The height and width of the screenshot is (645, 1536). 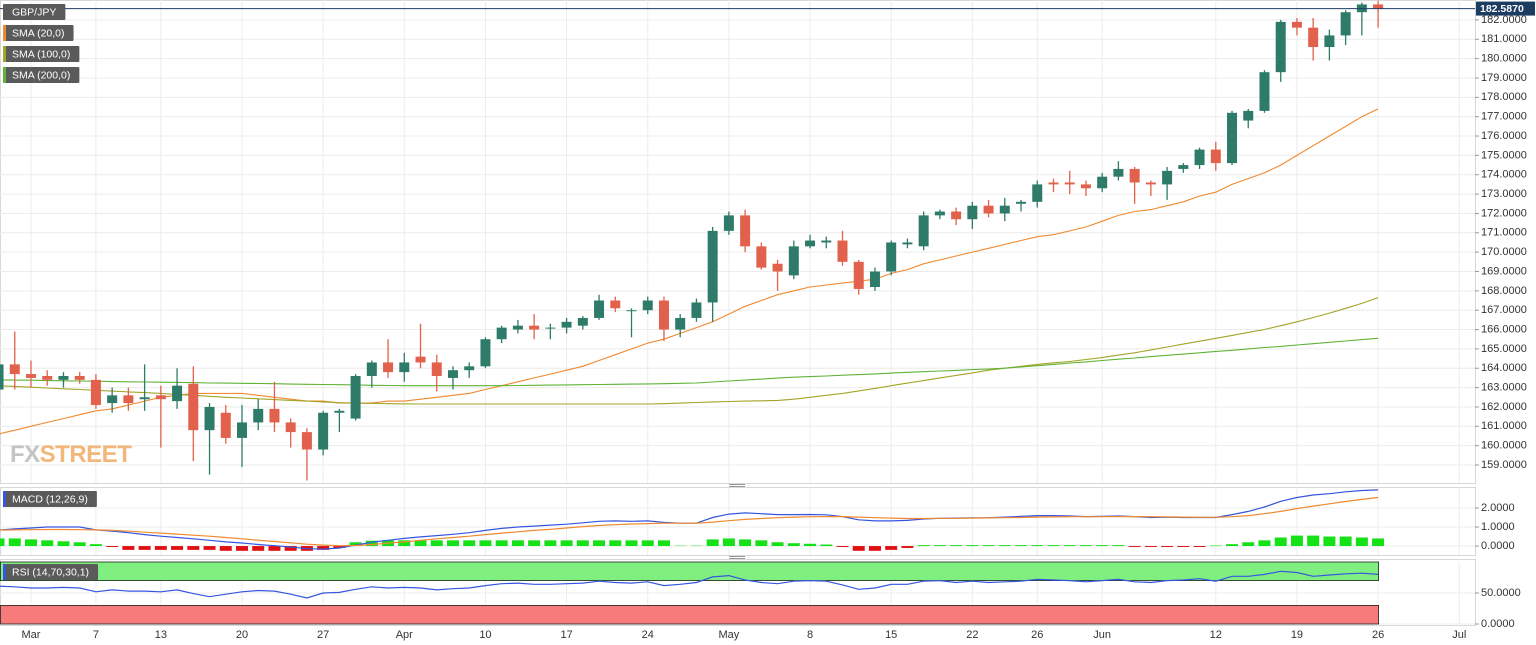 What do you see at coordinates (1504, 233) in the screenshot?
I see `y-tick-label: 171.0000` at bounding box center [1504, 233].